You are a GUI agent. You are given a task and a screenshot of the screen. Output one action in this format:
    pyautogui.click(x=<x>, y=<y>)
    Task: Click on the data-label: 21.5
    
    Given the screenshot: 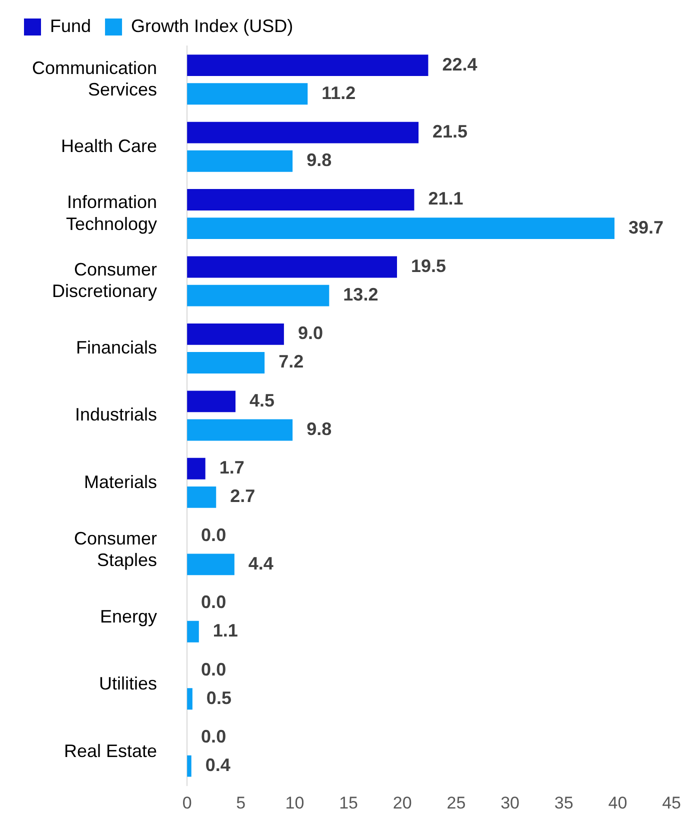 What is the action you would take?
    pyautogui.click(x=450, y=132)
    